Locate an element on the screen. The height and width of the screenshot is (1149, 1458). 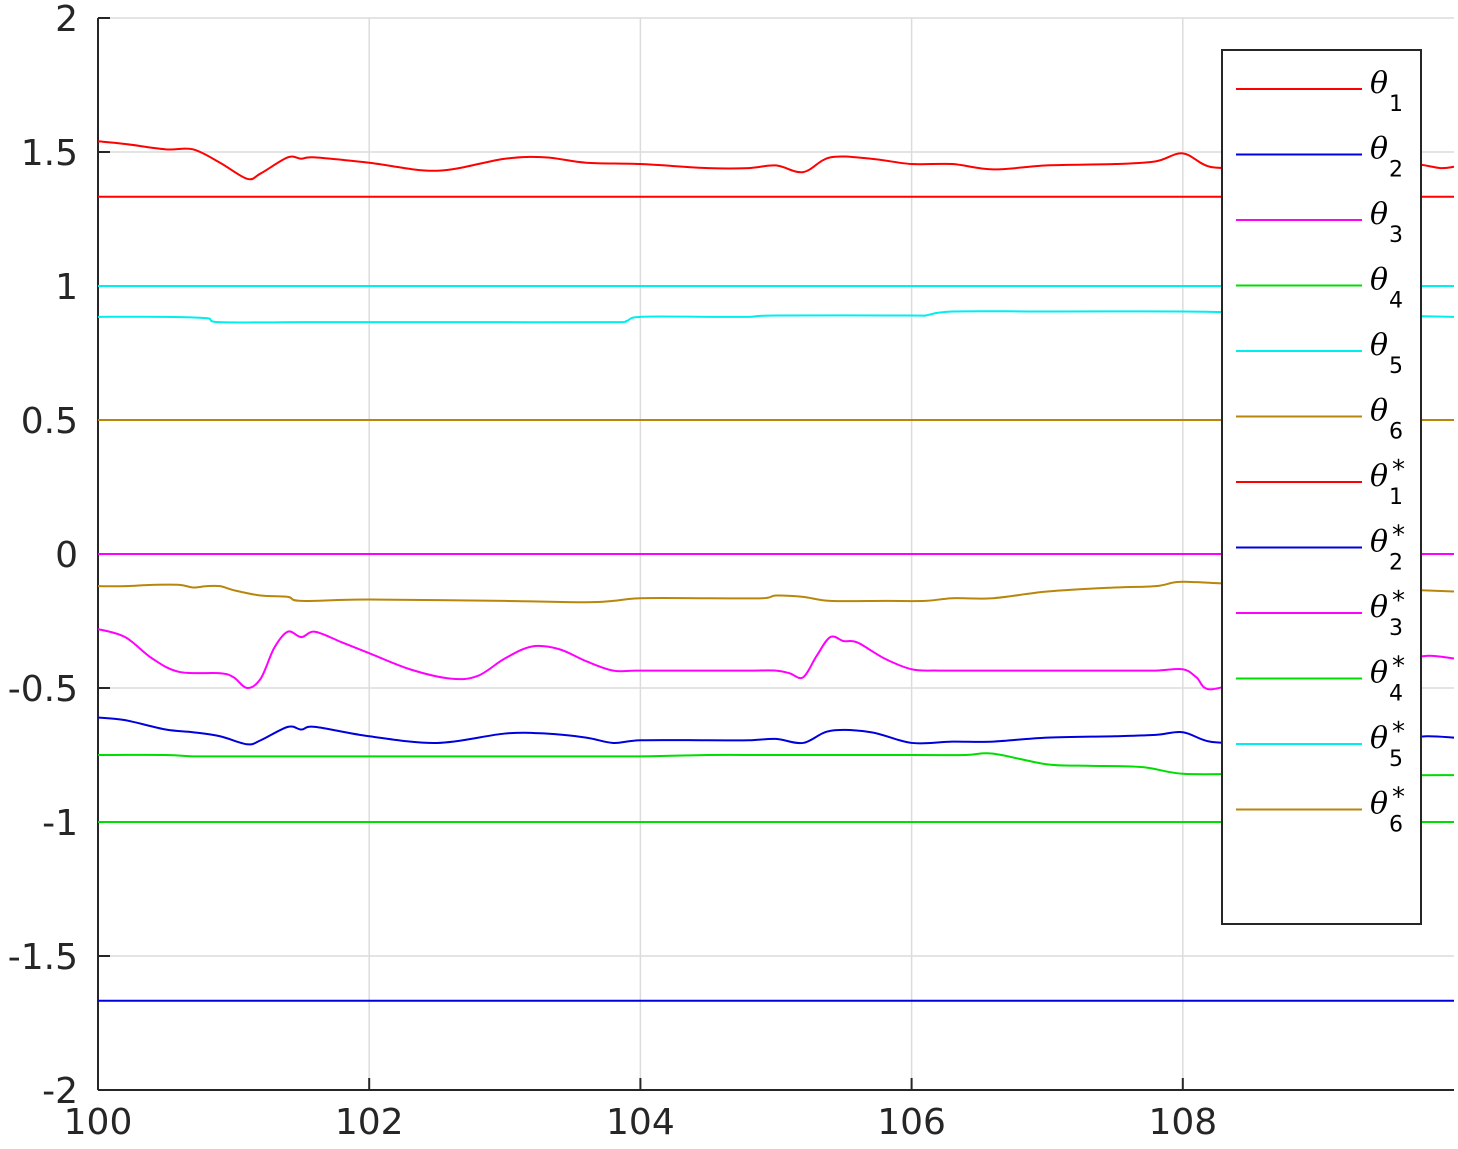
y-tick-label: -1 is located at coordinates (60, 823).